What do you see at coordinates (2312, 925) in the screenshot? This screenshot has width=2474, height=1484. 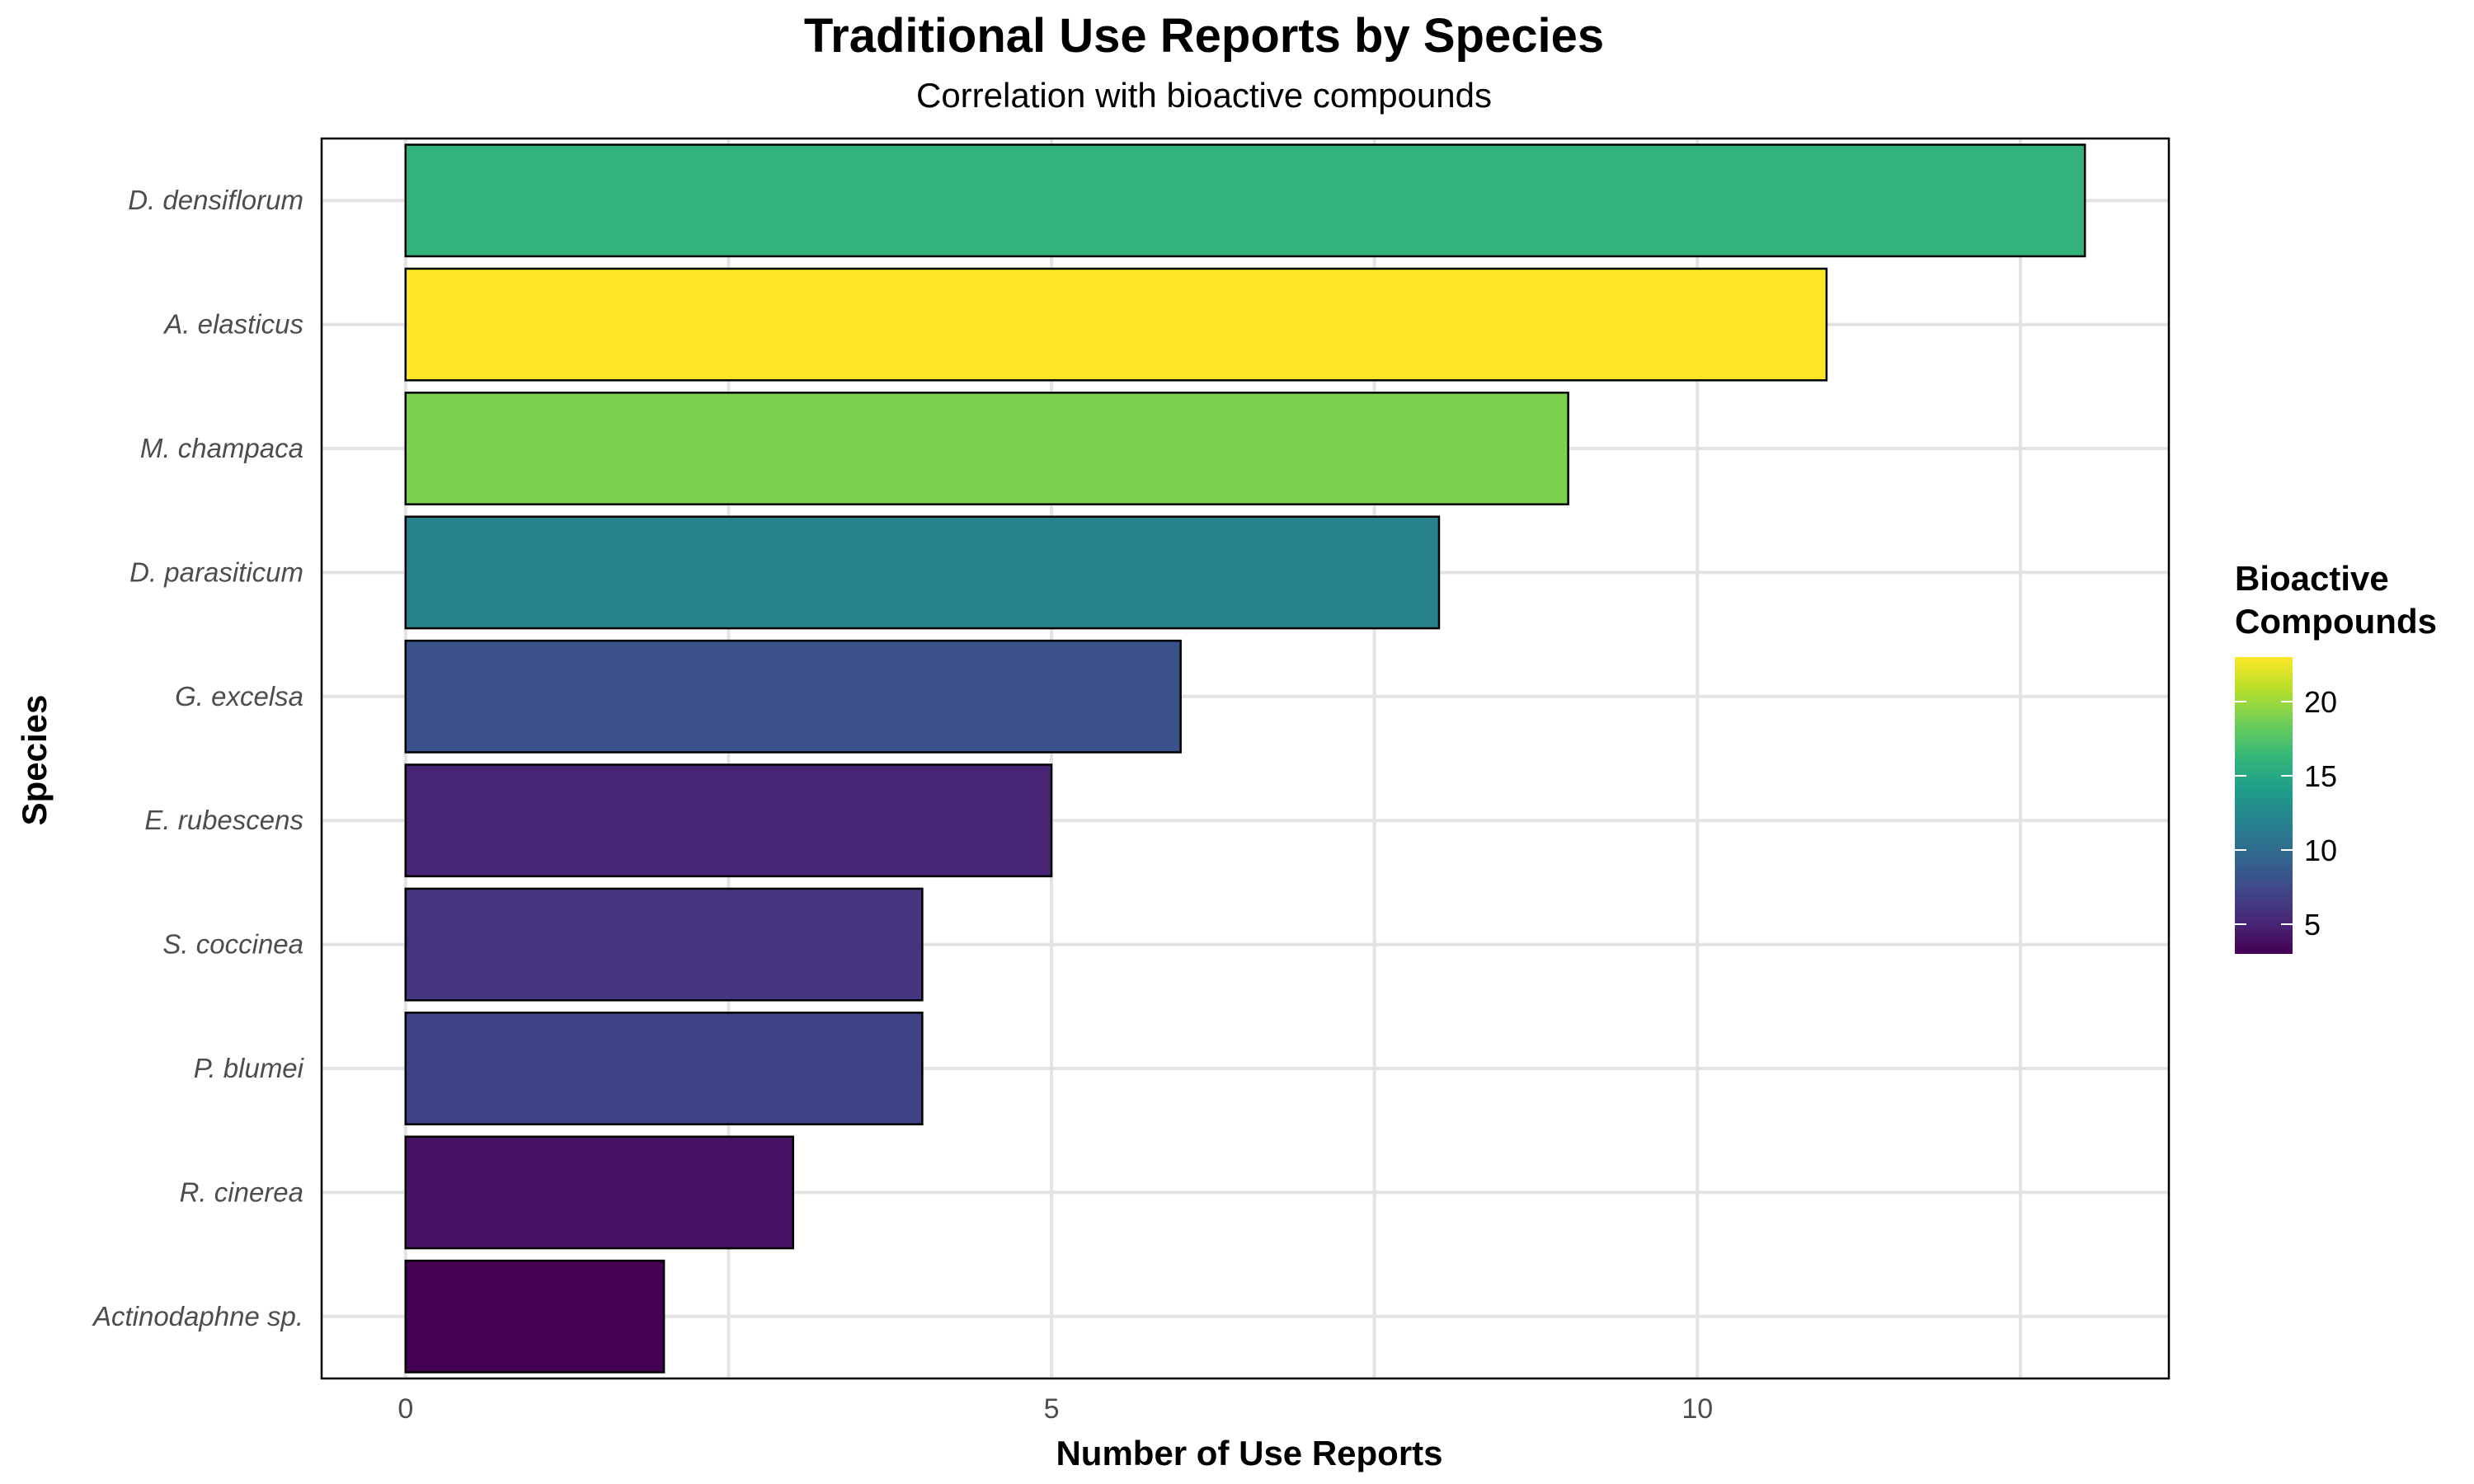 I see `legend-tick-label: 5` at bounding box center [2312, 925].